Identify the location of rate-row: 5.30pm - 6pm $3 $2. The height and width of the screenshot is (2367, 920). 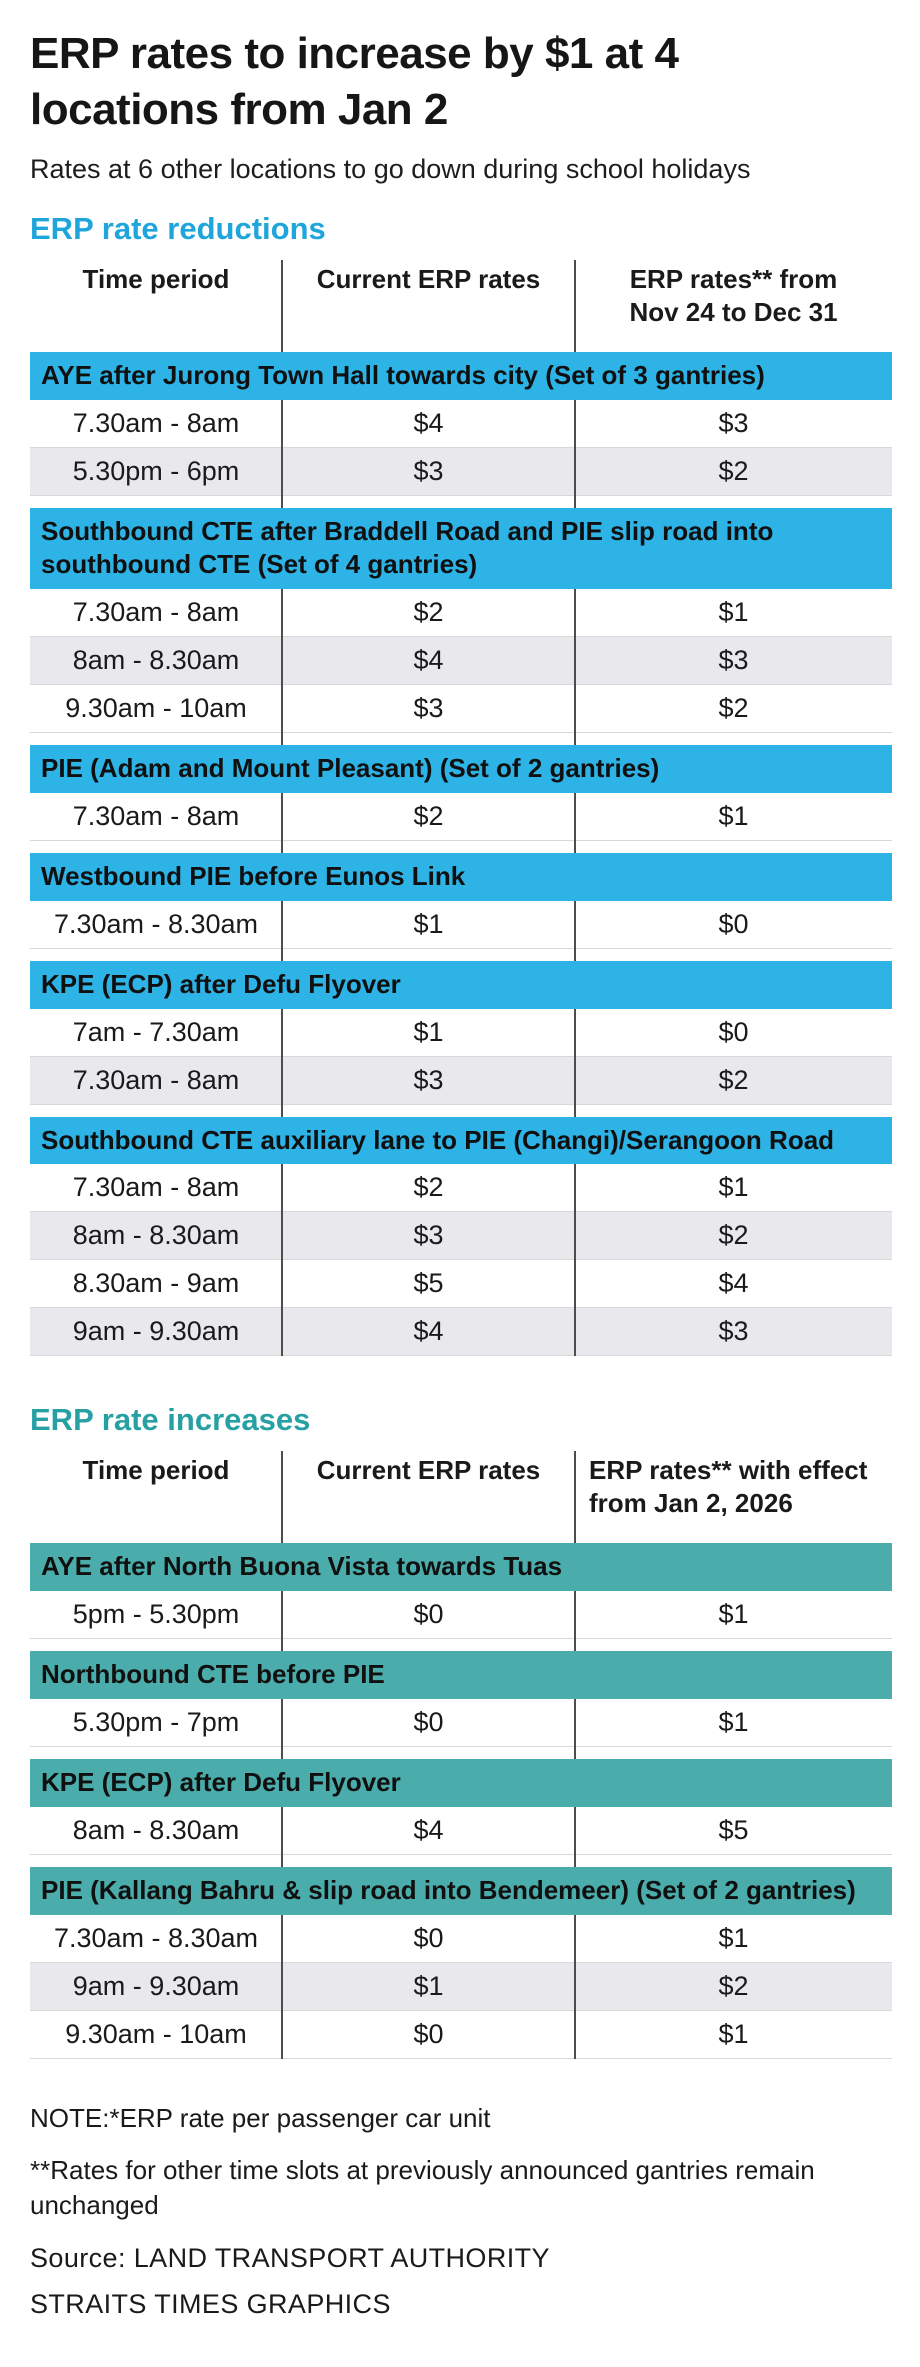
(461, 471).